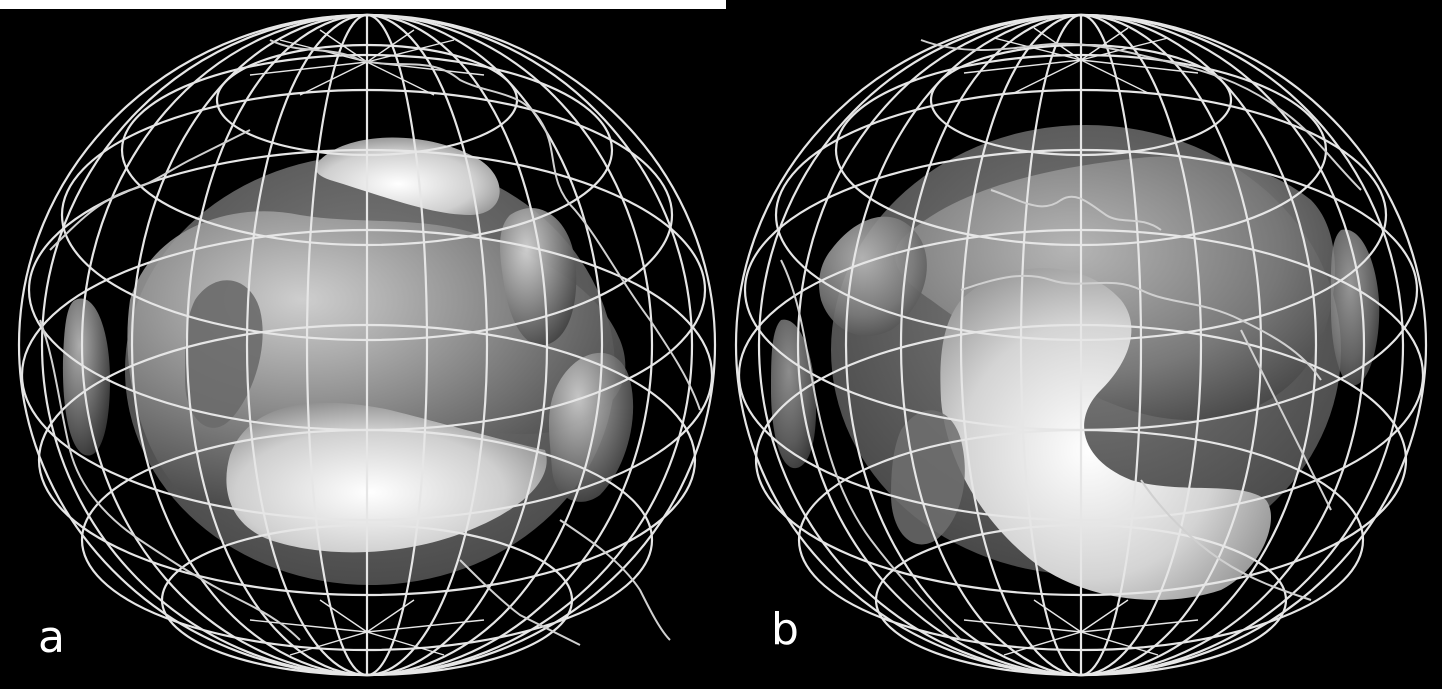 The height and width of the screenshot is (689, 1442). I want to click on panel-label-a: a, so click(51, 637).